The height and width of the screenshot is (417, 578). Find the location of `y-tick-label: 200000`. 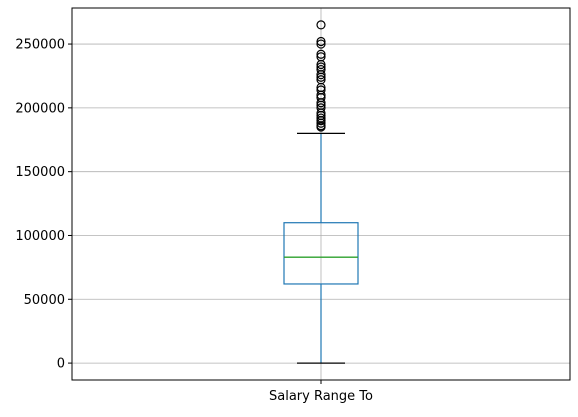

y-tick-label: 200000 is located at coordinates (40, 108).